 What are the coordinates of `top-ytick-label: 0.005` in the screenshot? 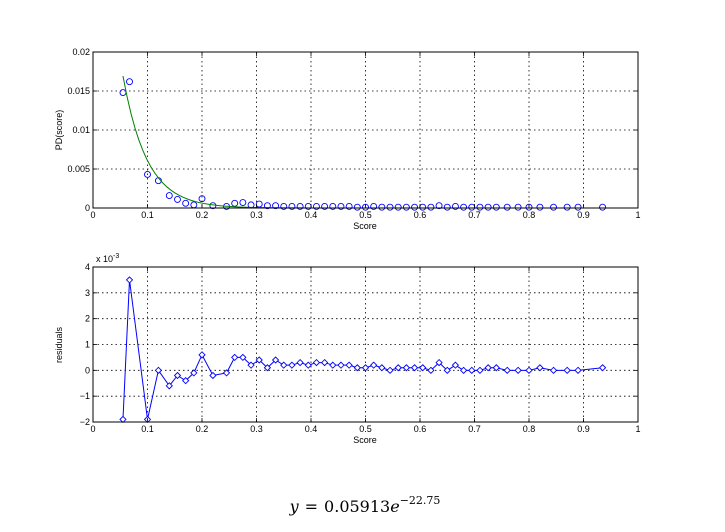 It's located at (78, 169).